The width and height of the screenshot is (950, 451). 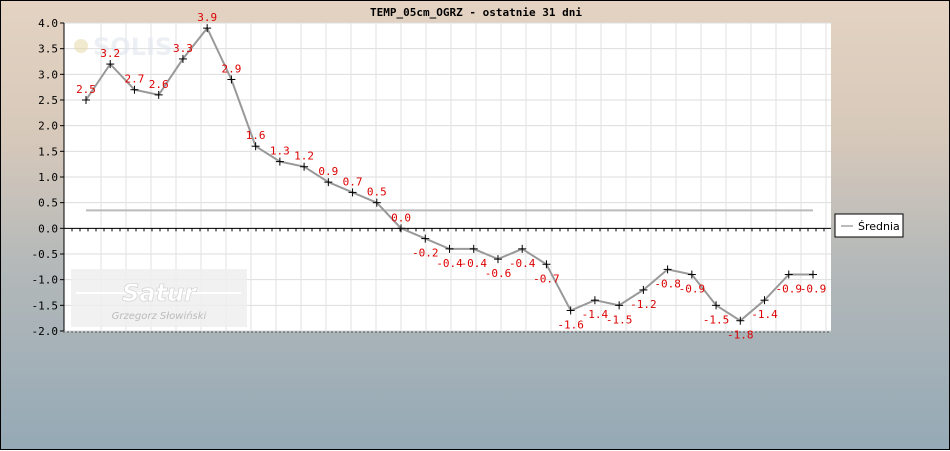 I want to click on data-label: 2.9, so click(x=231, y=68).